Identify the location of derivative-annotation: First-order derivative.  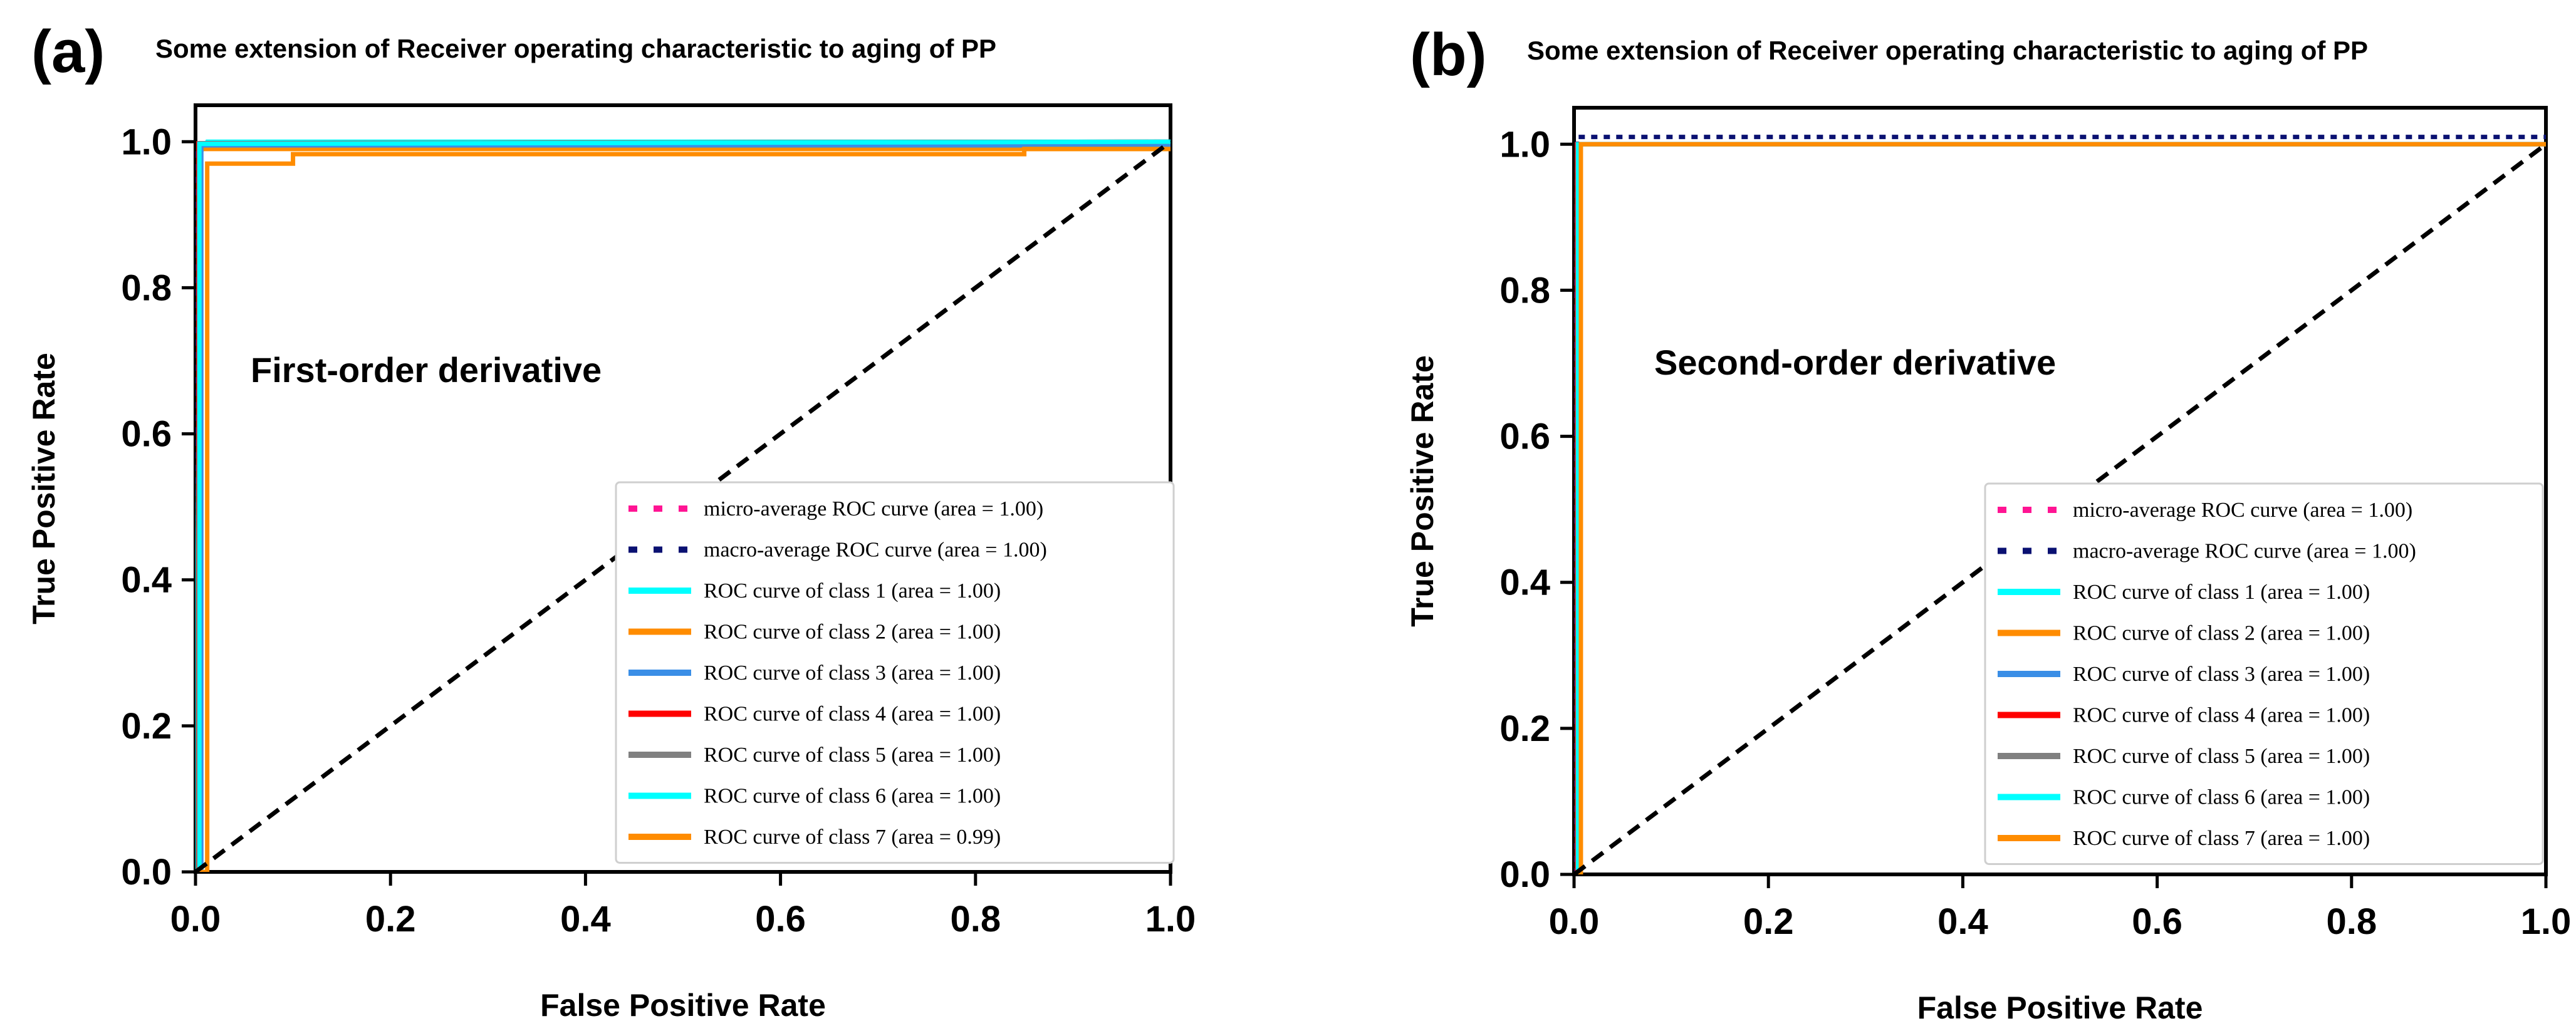
(426, 370).